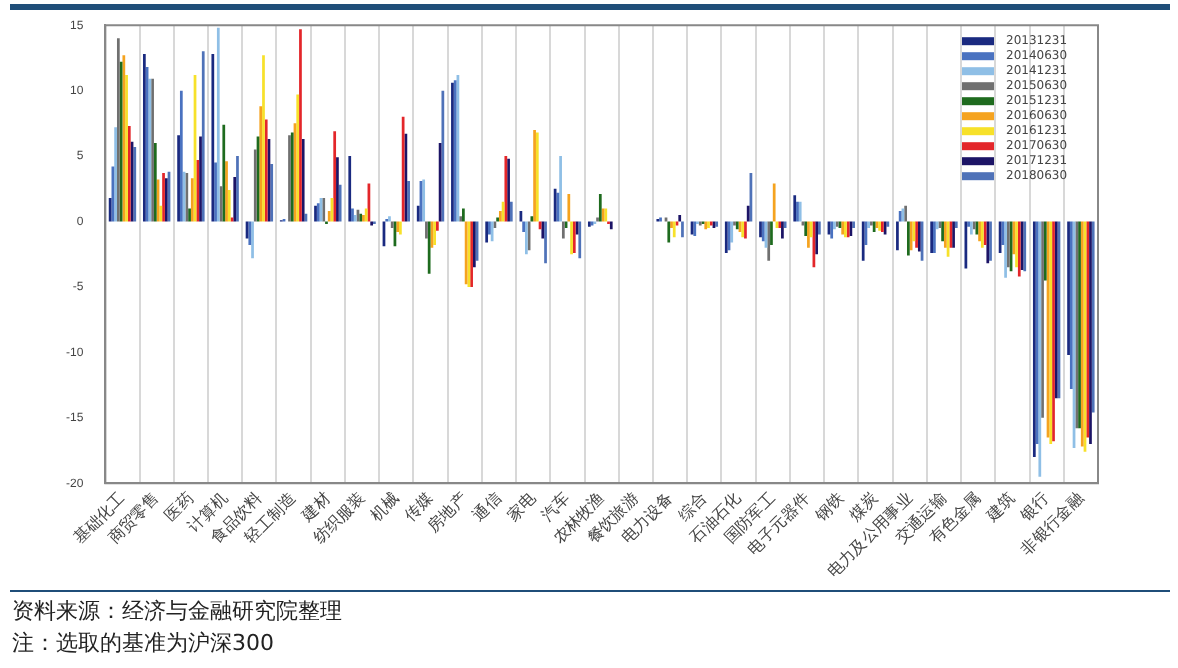 This screenshot has height=668, width=1178. Describe the element at coordinates (829, 507) in the screenshot. I see `x-tick-label: 钢铁` at that location.